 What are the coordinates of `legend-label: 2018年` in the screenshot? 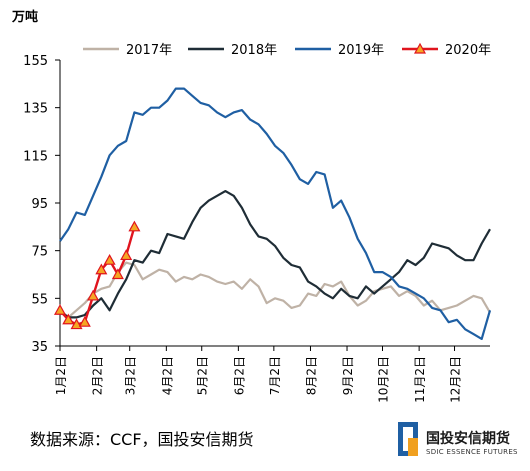 It's located at (254, 50).